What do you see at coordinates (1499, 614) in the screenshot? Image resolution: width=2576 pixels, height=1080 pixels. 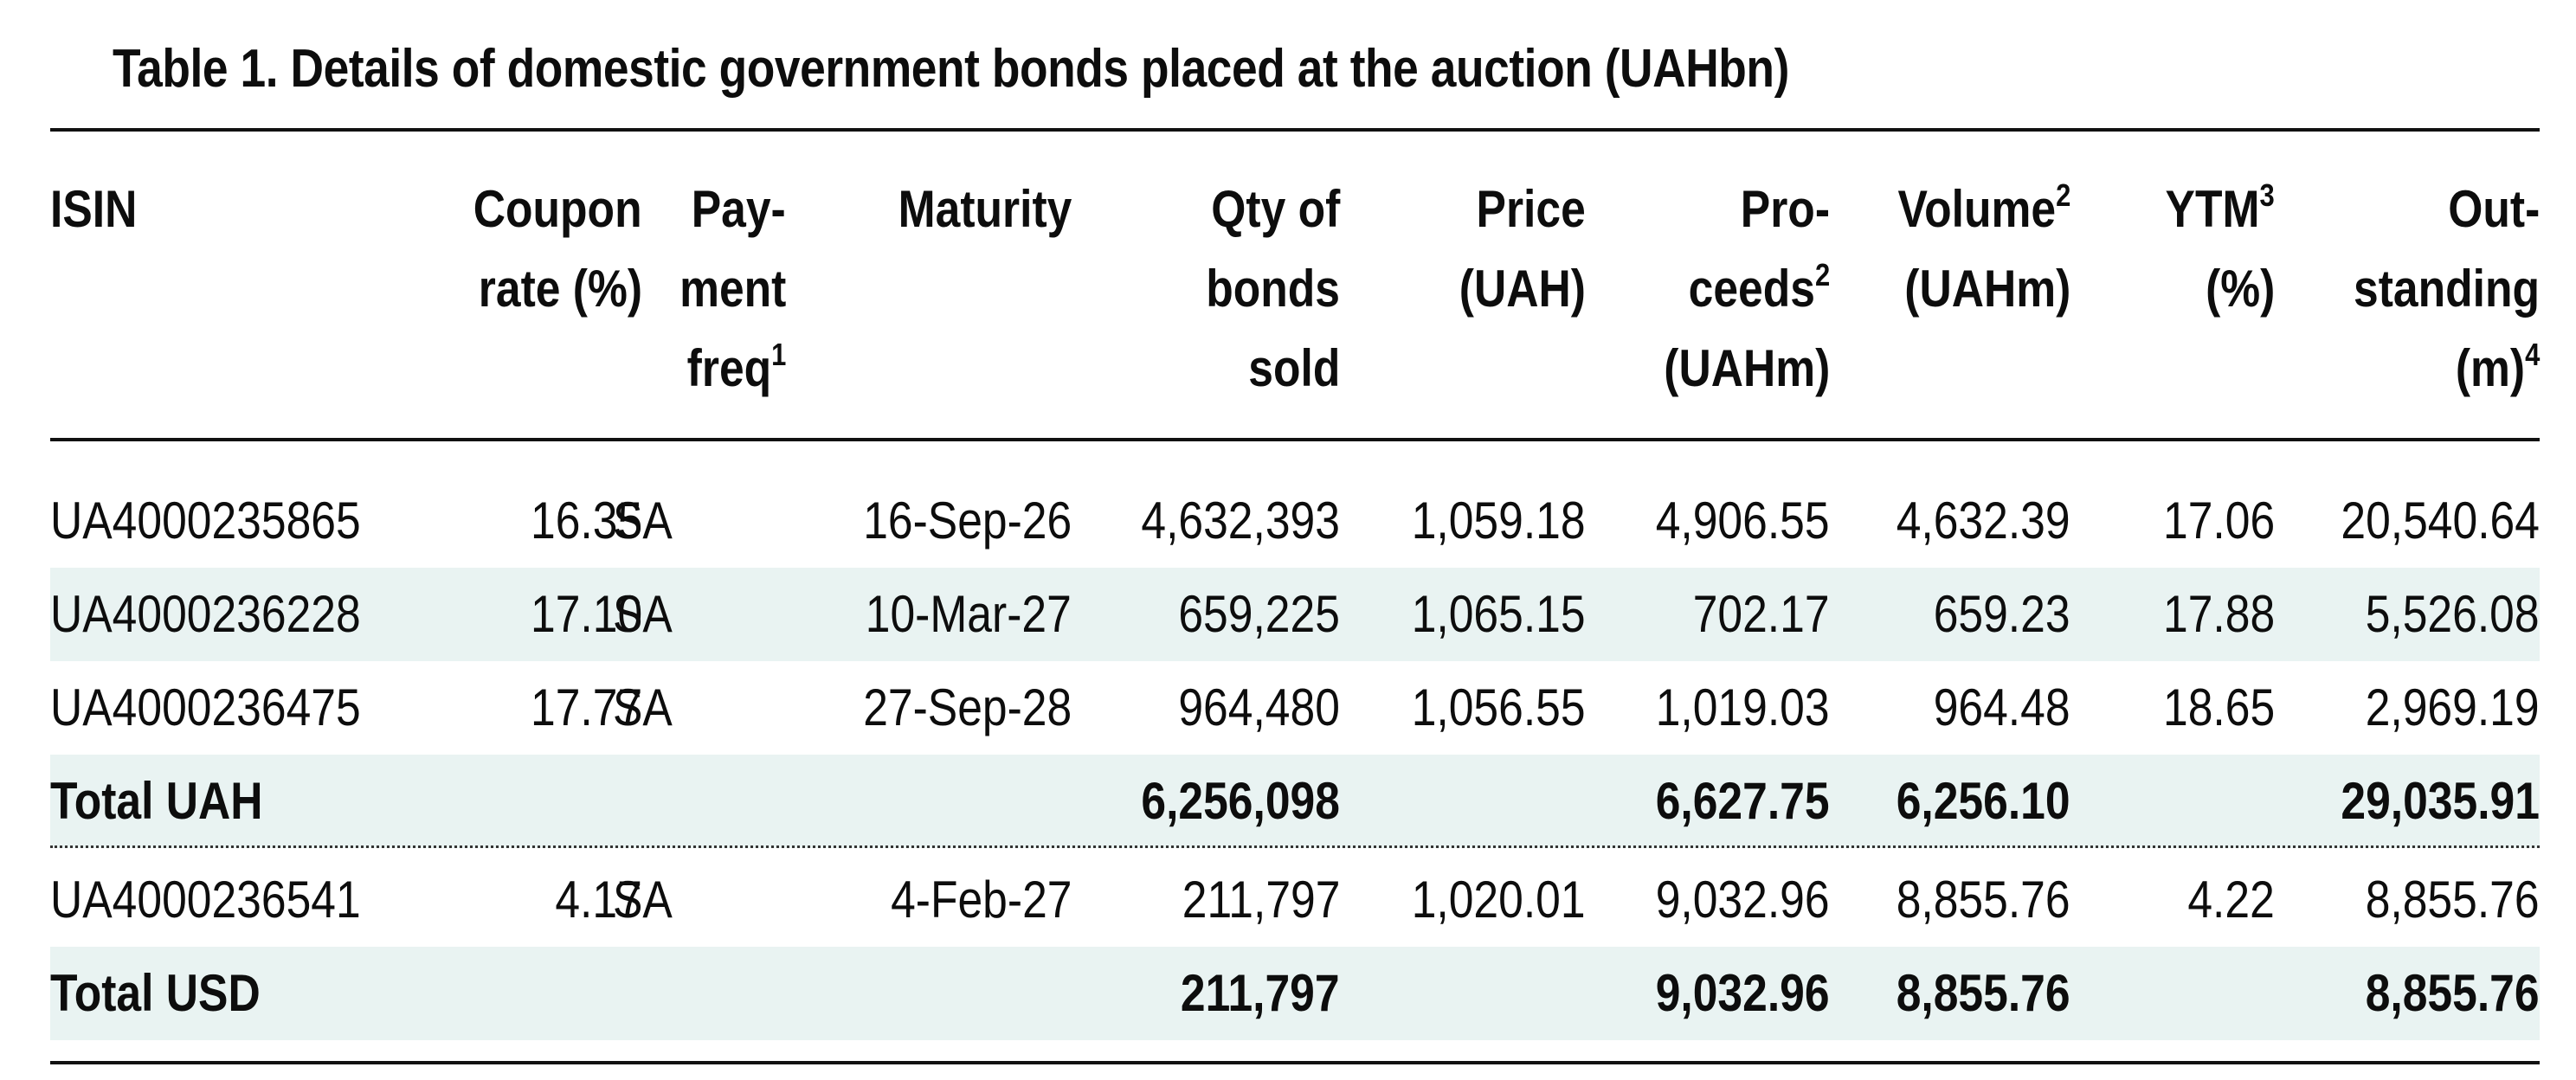 I see `cell-price: 1,065.15` at bounding box center [1499, 614].